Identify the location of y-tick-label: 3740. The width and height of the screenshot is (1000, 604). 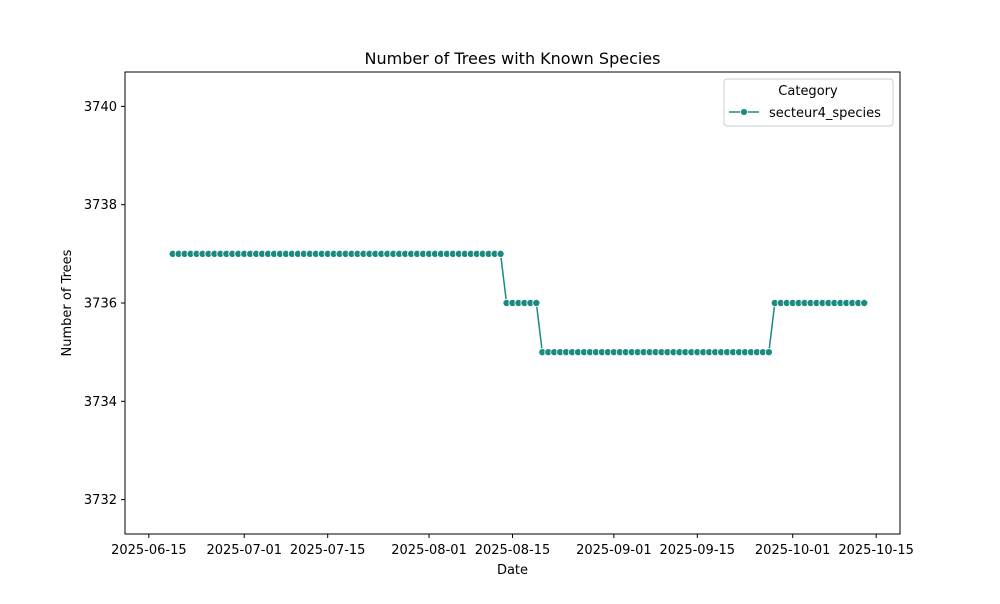
(100, 107).